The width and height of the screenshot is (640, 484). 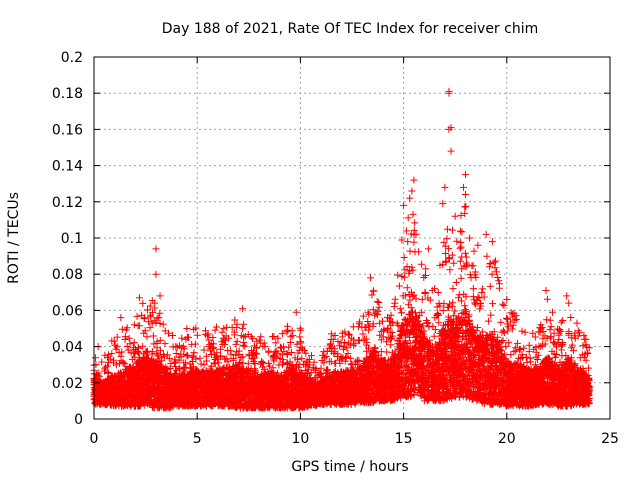 I want to click on y-tick-label: 0.06, so click(x=67, y=311).